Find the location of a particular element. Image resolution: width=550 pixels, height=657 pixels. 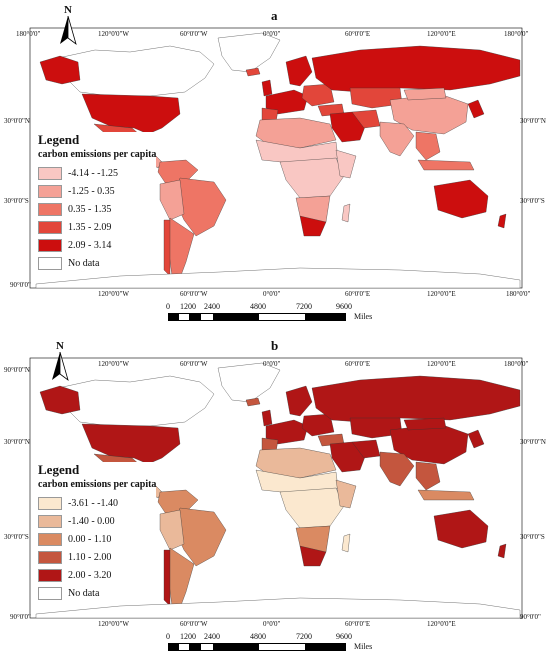

legend-item: 0.00 - 1.10 is located at coordinates (97, 539).